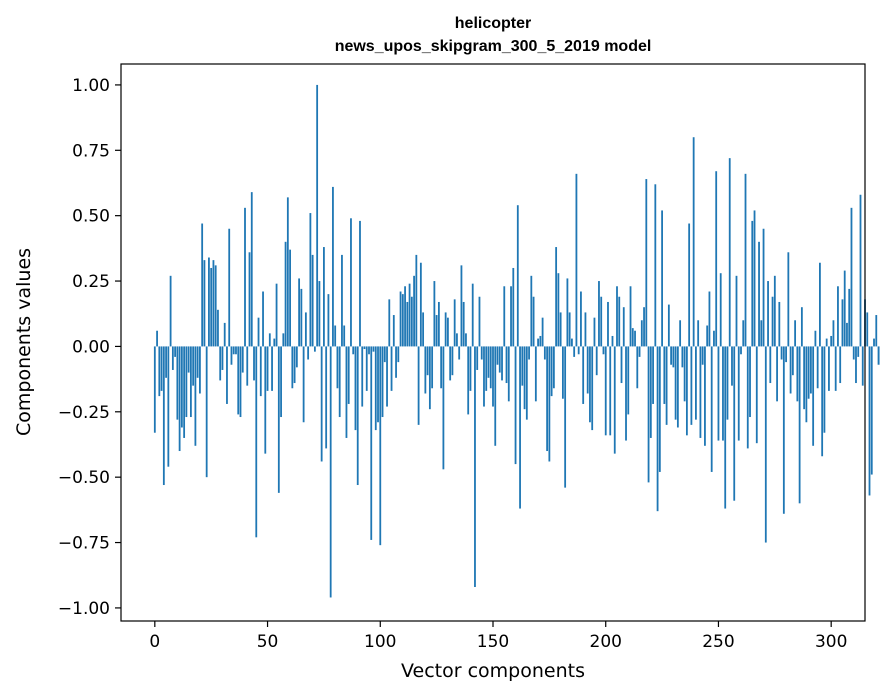 This screenshot has width=880, height=696. I want to click on y-tick-label: −1.00, so click(84, 609).